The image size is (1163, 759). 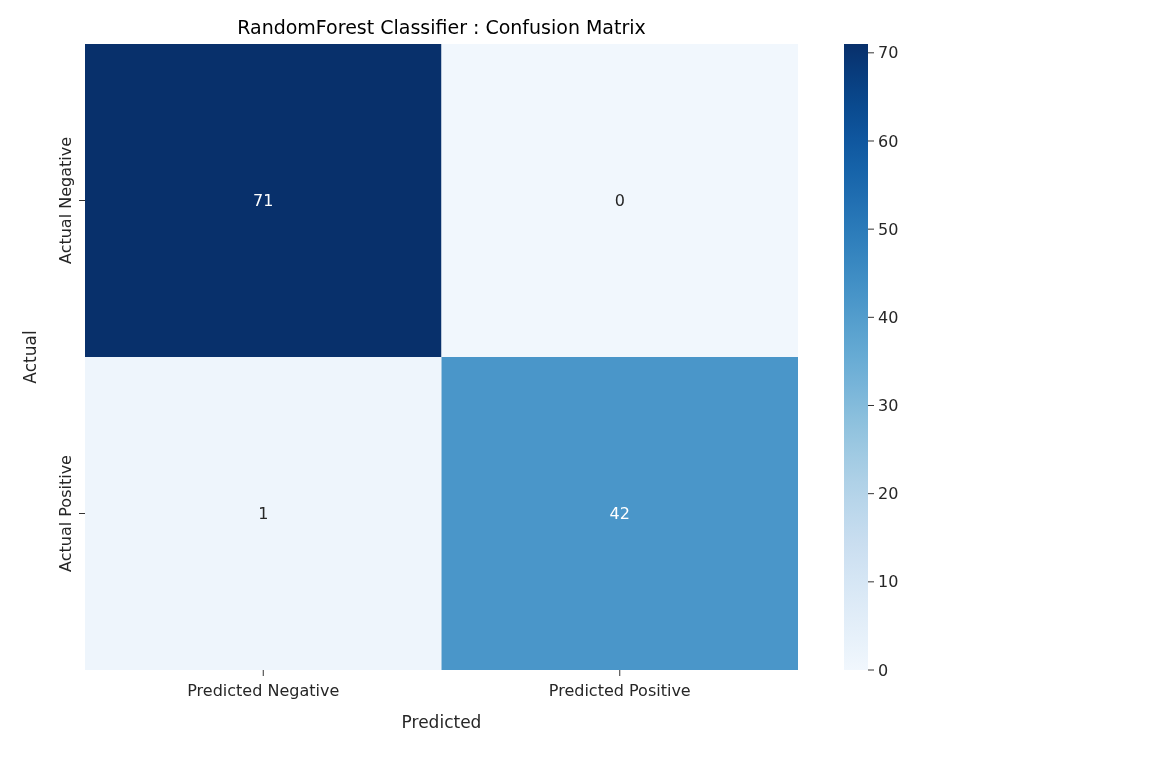 What do you see at coordinates (888, 53) in the screenshot?
I see `color-bar-label: 70` at bounding box center [888, 53].